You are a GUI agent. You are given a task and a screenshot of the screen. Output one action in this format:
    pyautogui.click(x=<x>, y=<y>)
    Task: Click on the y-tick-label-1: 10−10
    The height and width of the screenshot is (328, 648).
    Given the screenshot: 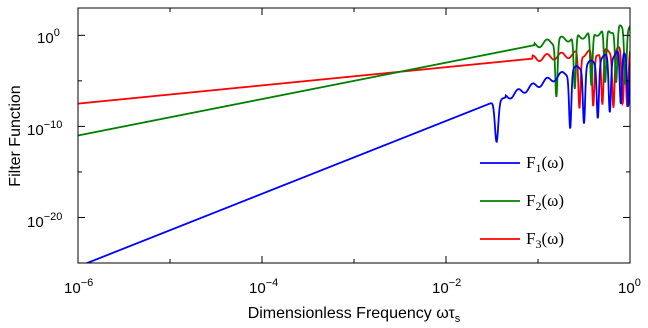 What is the action you would take?
    pyautogui.click(x=44, y=129)
    